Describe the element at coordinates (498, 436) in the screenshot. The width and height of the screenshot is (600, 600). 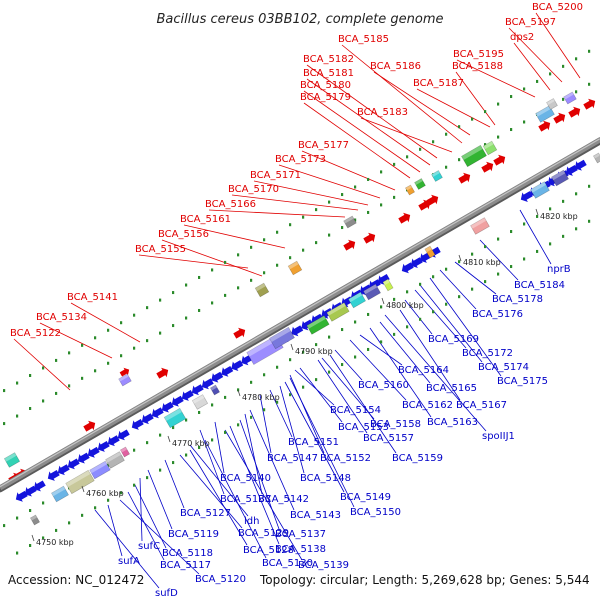
I see `gene-label: spoIIJ1` at that location.